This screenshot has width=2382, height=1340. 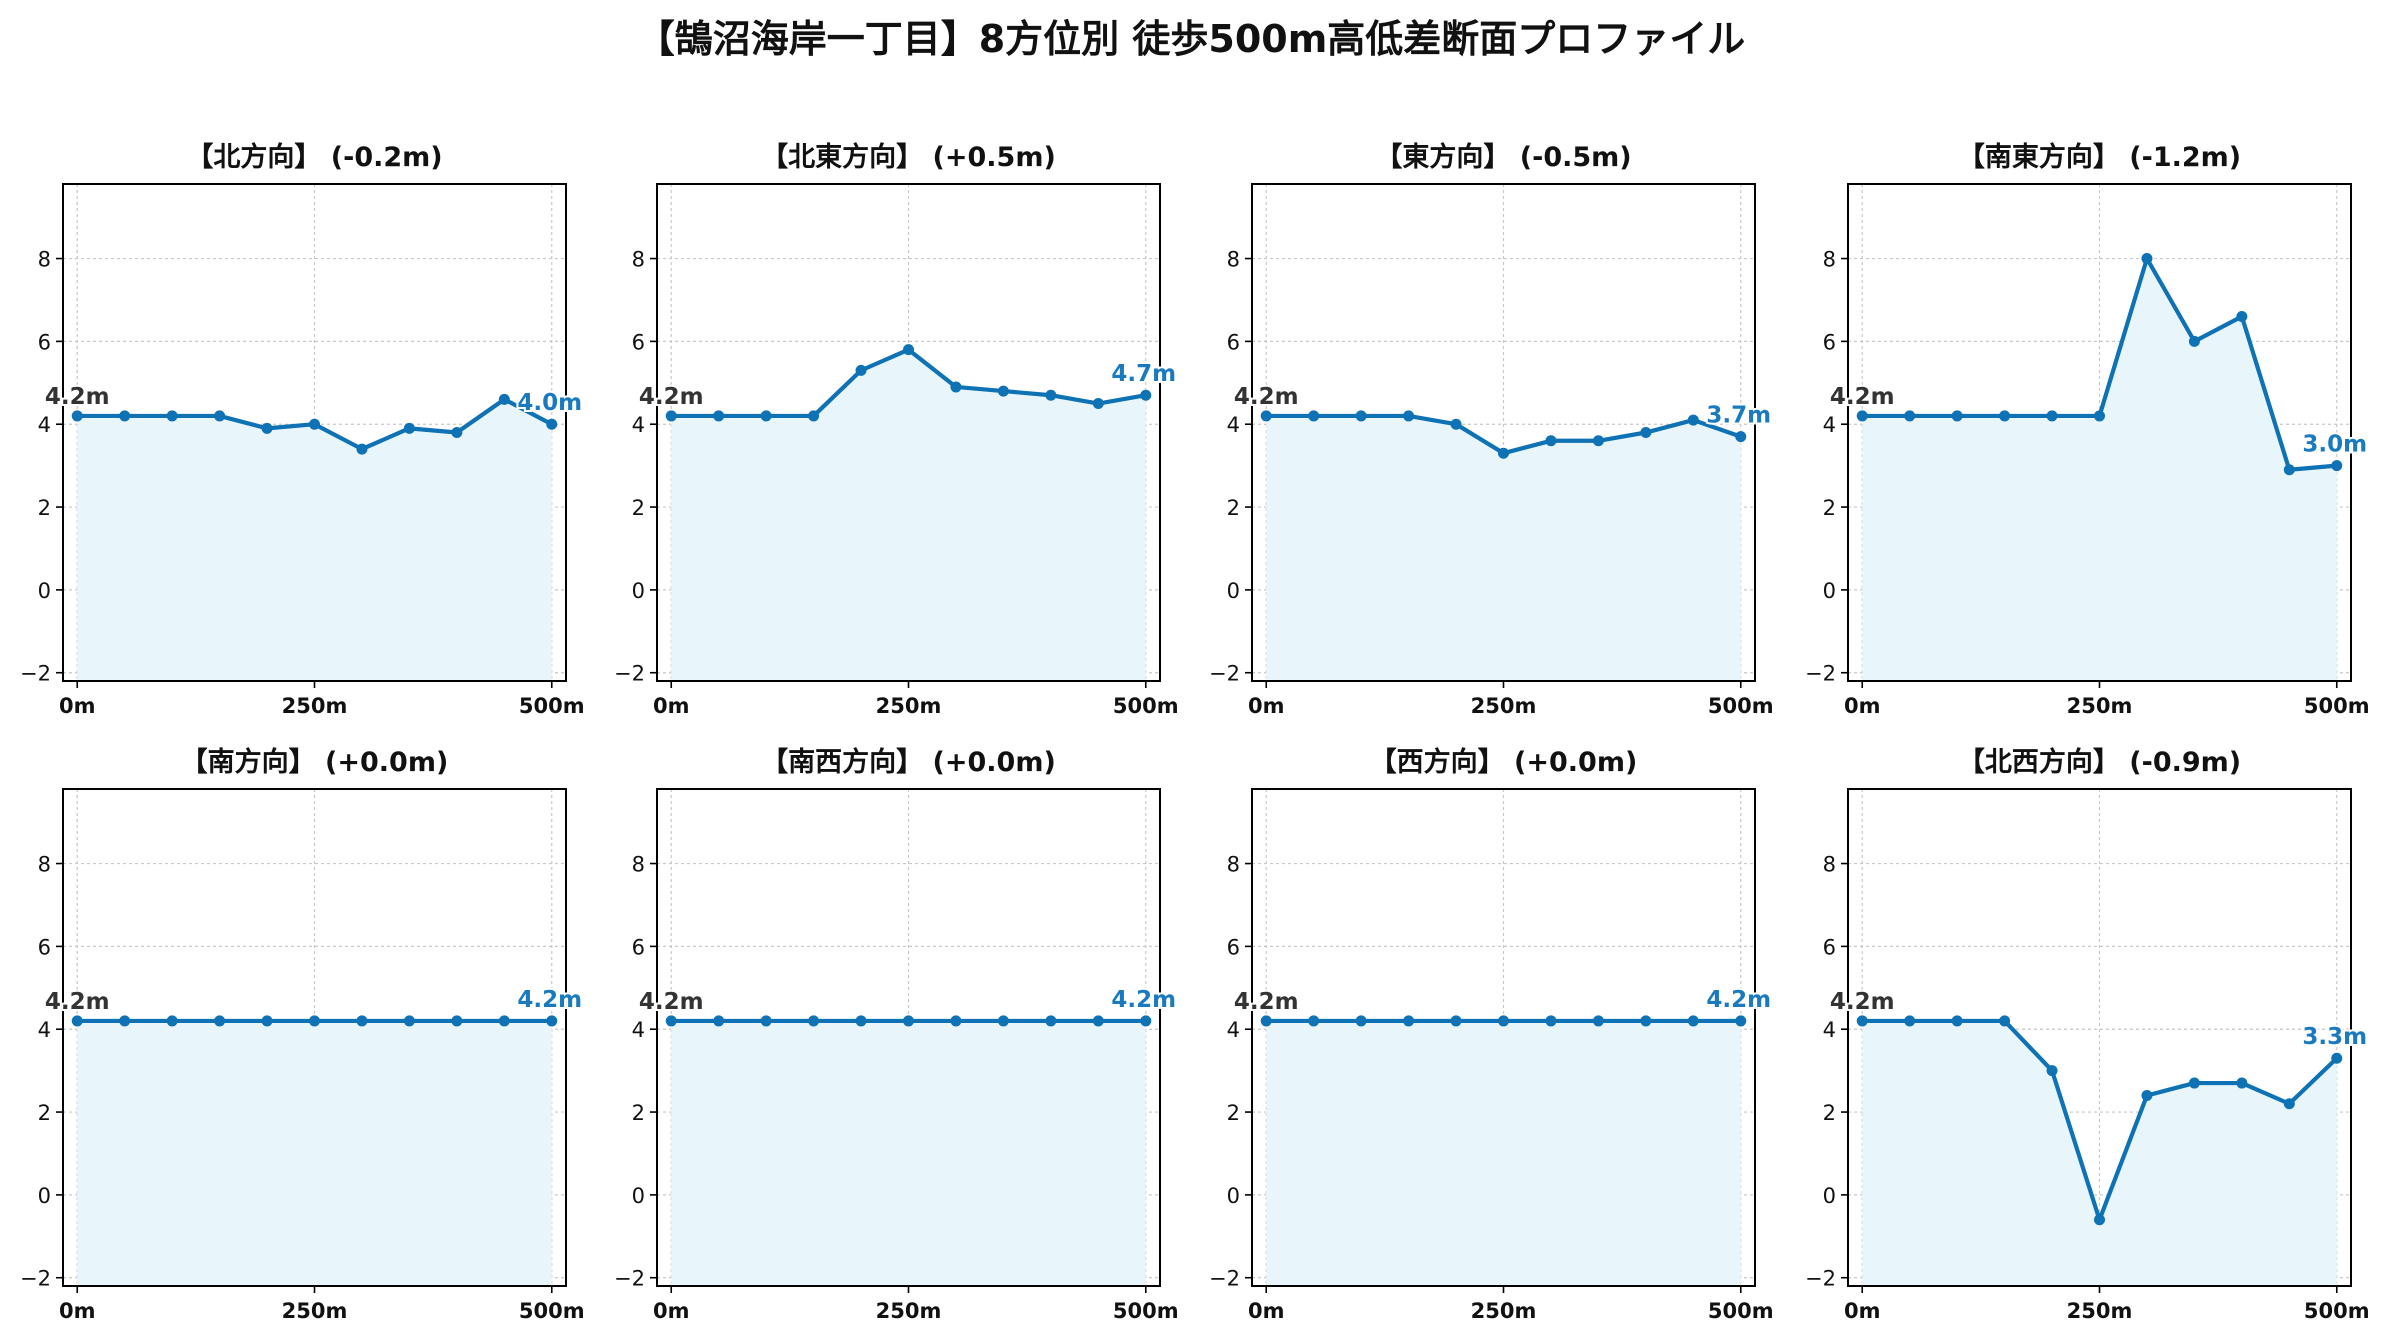 I want to click on subplot-3: 【東方向】 (-0.5m) −2 0 2 4 6 8 0m 250m 500m 4.2m 3.7m, so click(x=1491, y=429).